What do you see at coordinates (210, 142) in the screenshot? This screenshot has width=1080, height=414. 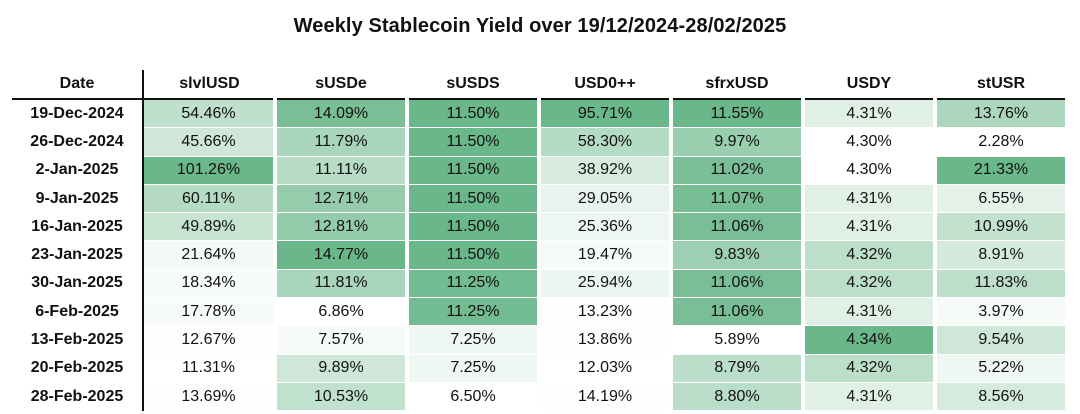 I see `heatmap-cell: 45.66%` at bounding box center [210, 142].